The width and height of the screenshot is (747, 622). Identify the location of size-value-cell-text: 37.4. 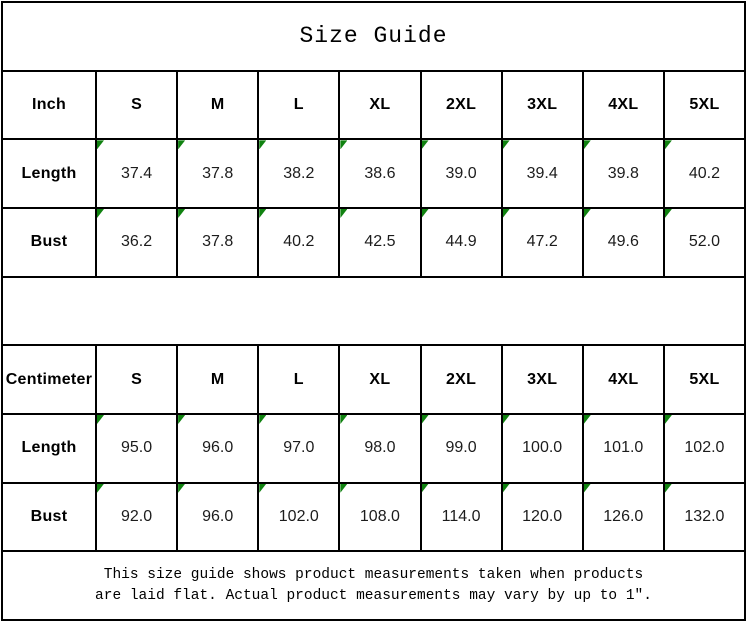
(136, 173).